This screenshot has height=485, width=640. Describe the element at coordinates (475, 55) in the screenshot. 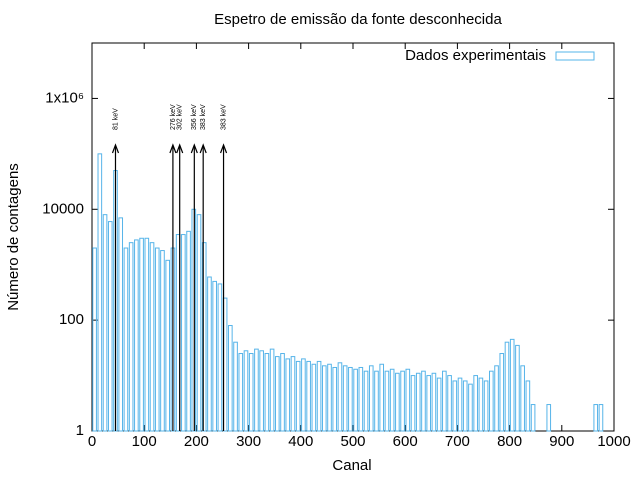

I see `legend-label: Dados experimentais` at that location.